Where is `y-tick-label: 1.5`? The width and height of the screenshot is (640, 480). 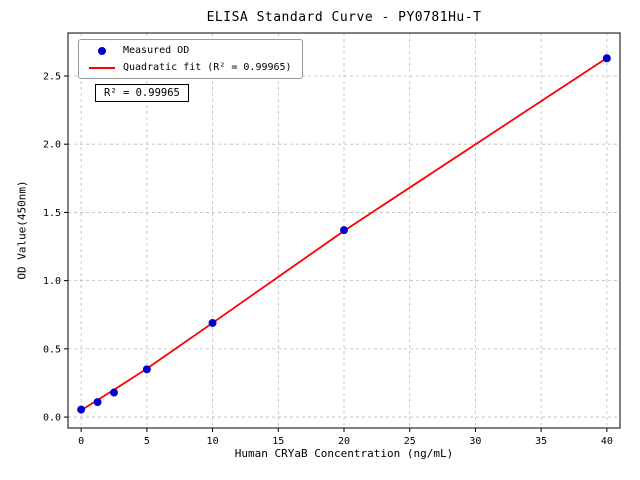
y-tick-label: 1.5 is located at coordinates (52, 213).